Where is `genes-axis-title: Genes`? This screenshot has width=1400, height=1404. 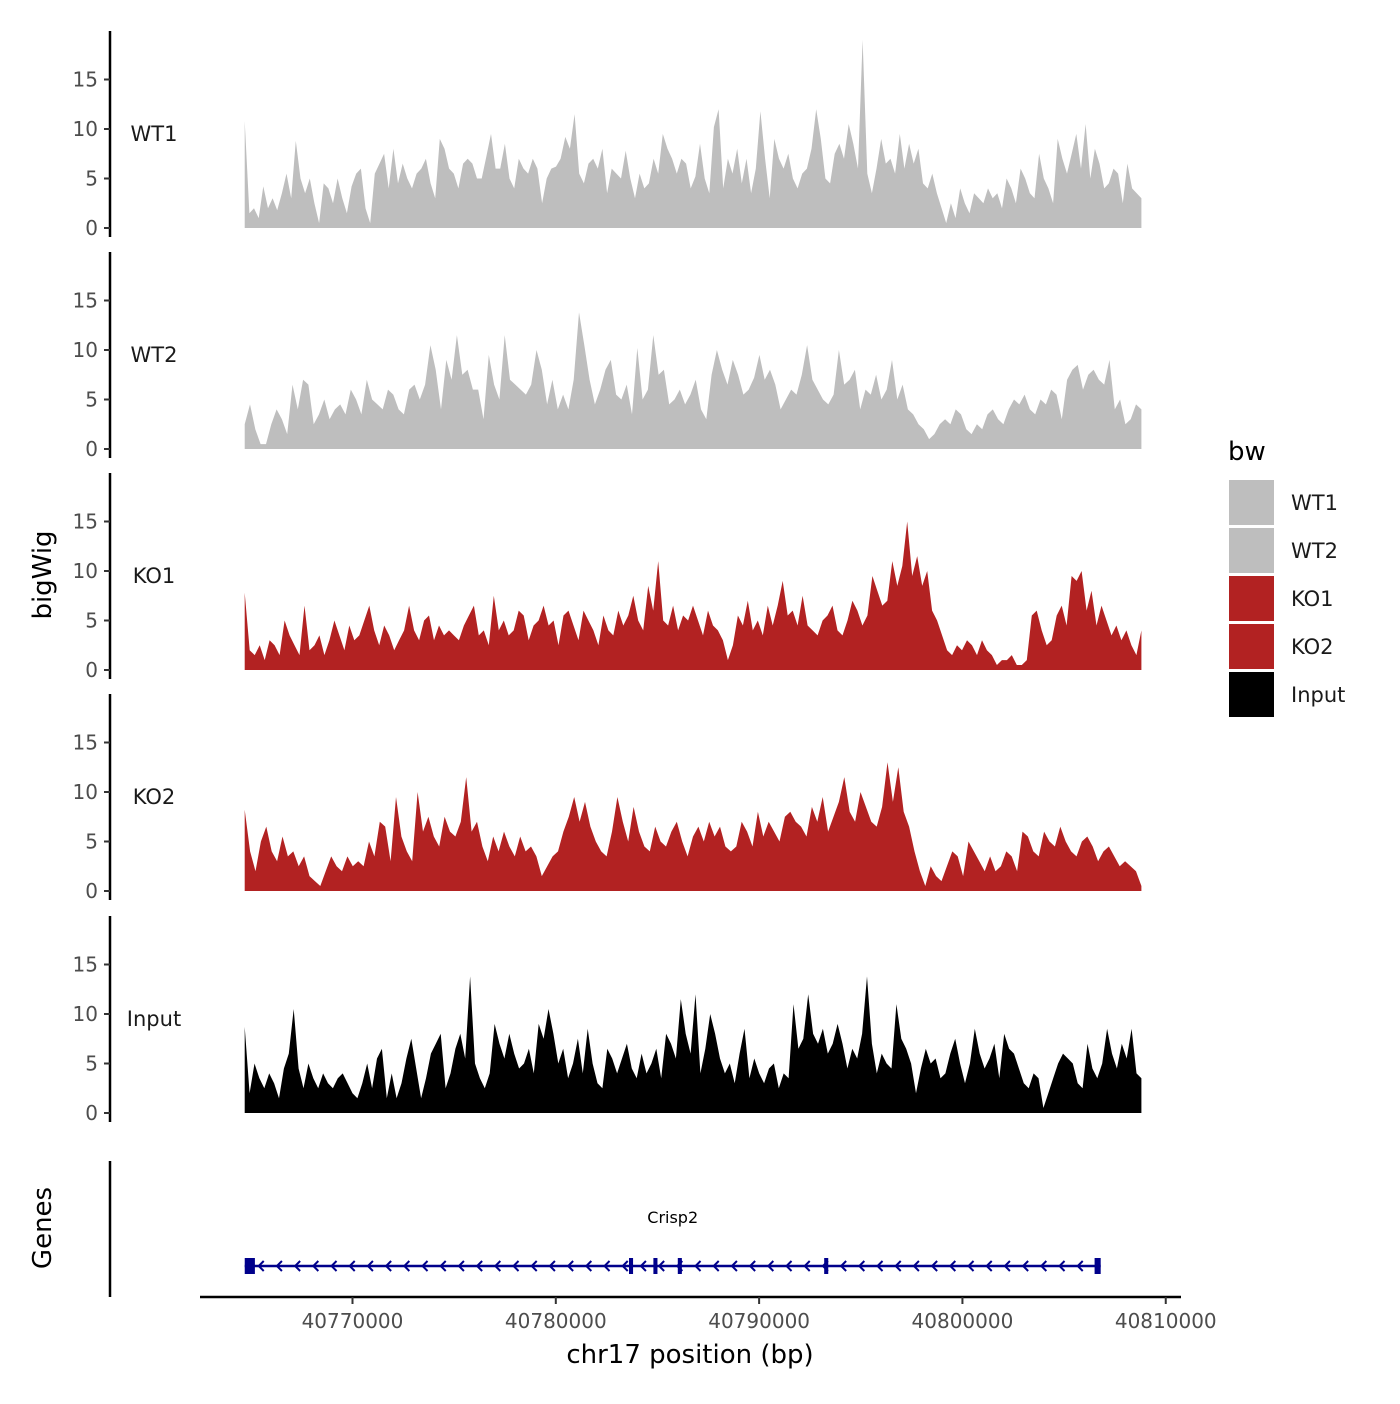
genes-axis-title: Genes is located at coordinates (43, 1228).